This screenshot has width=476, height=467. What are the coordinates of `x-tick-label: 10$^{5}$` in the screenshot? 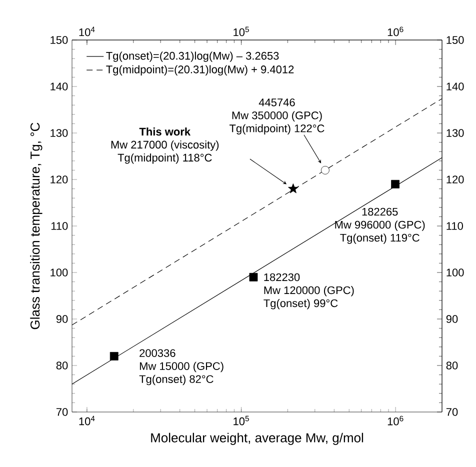 It's located at (241, 421).